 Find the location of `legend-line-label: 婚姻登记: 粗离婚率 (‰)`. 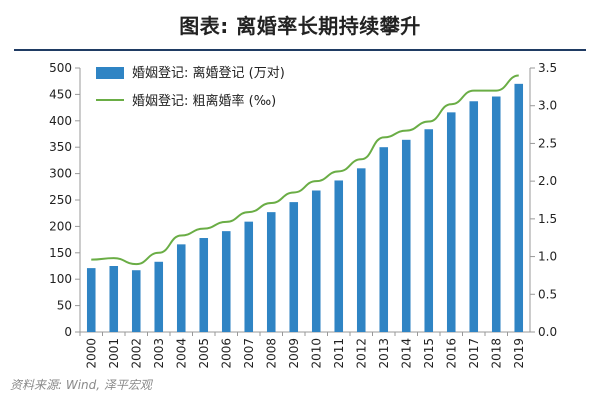

legend-line-label: 婚姻登记: 粗离婚率 (‰) is located at coordinates (204, 101).